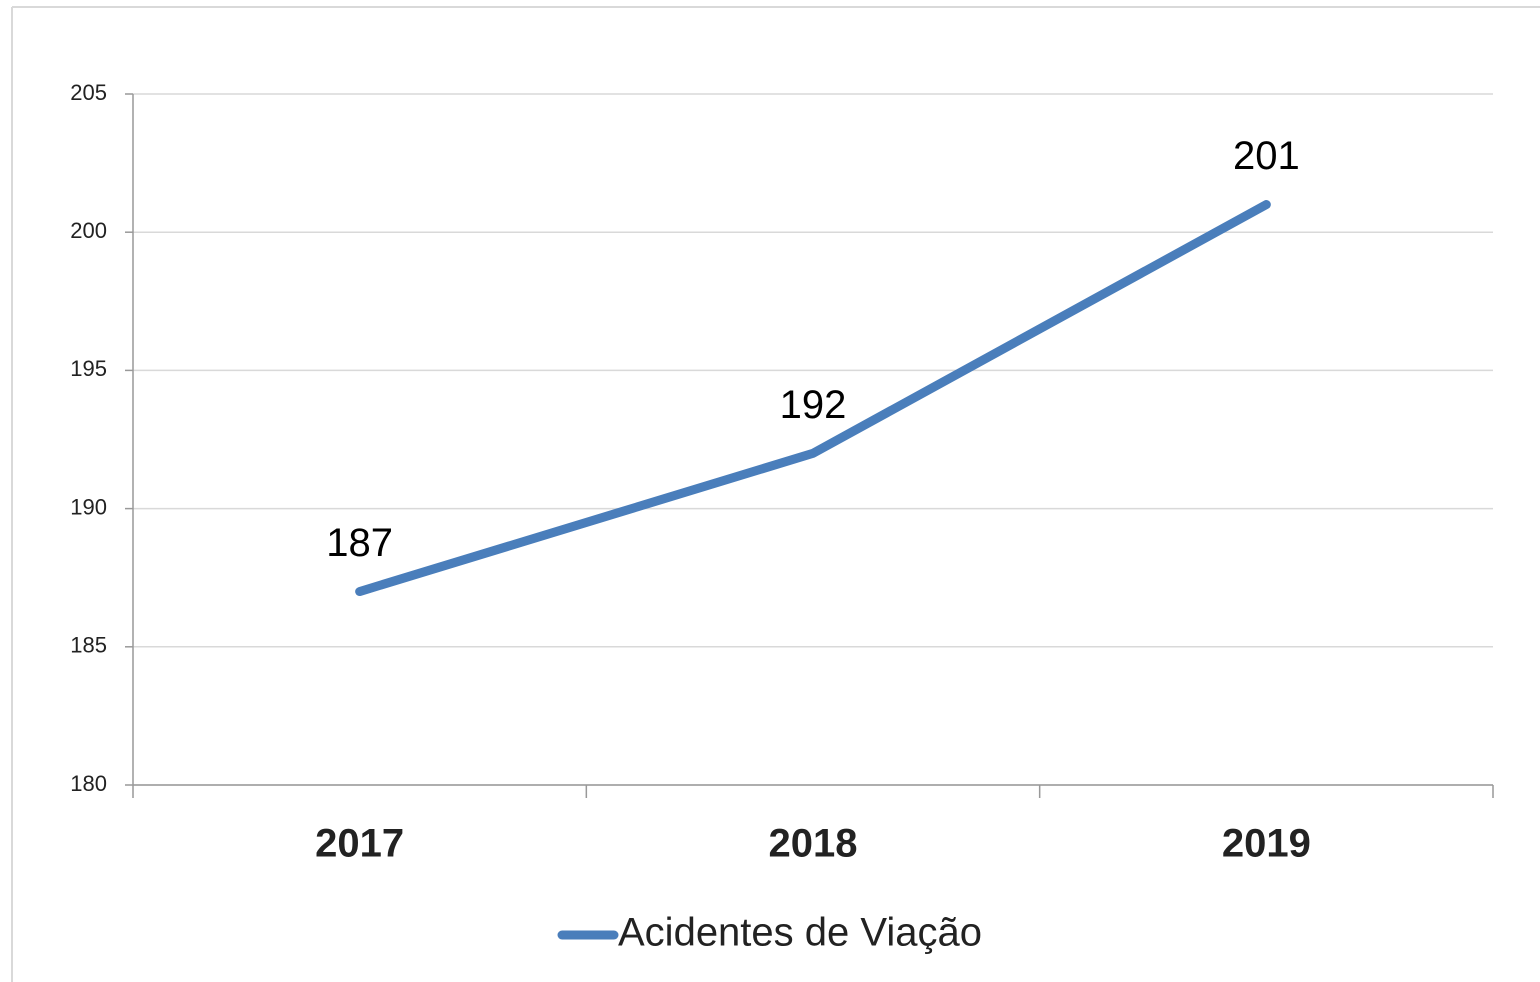 Image resolution: width=1540 pixels, height=982 pixels. I want to click on y-tick-label: 185, so click(88, 645).